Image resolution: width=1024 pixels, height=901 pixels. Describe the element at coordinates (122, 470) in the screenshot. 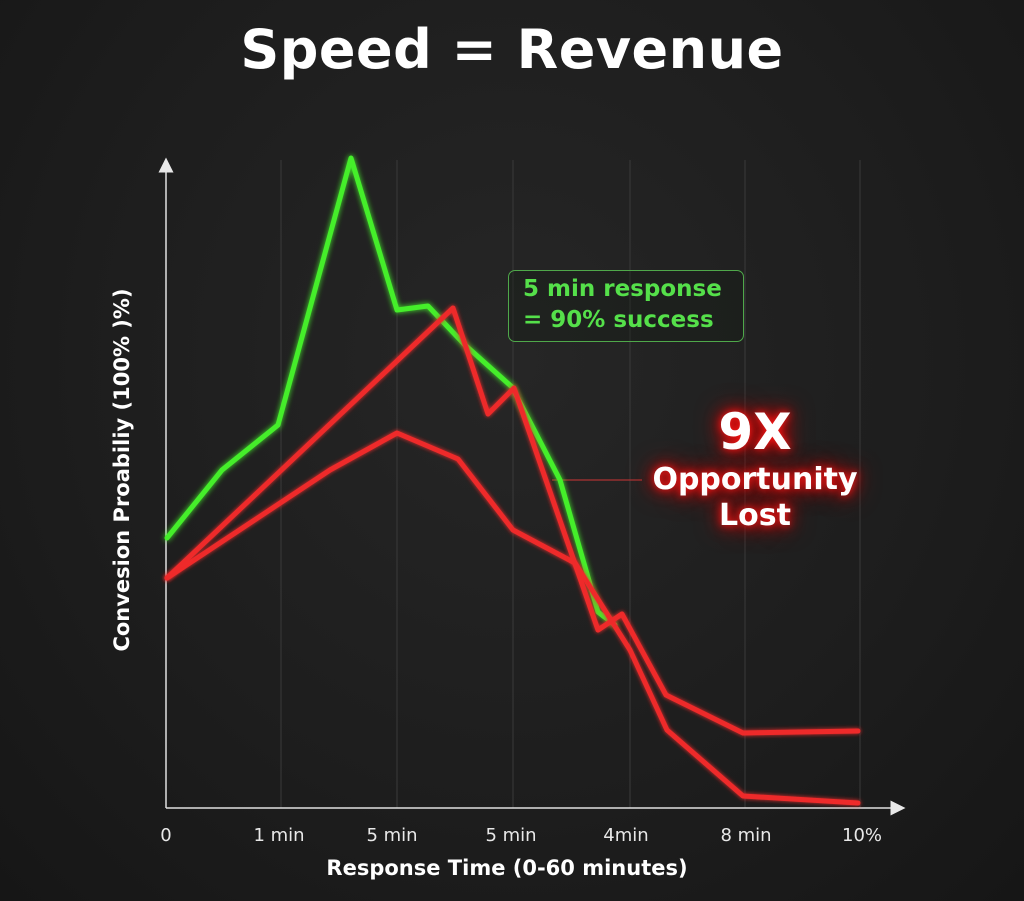

I see `y-axis-label: Convesion Proabiliy (100% )%)` at that location.